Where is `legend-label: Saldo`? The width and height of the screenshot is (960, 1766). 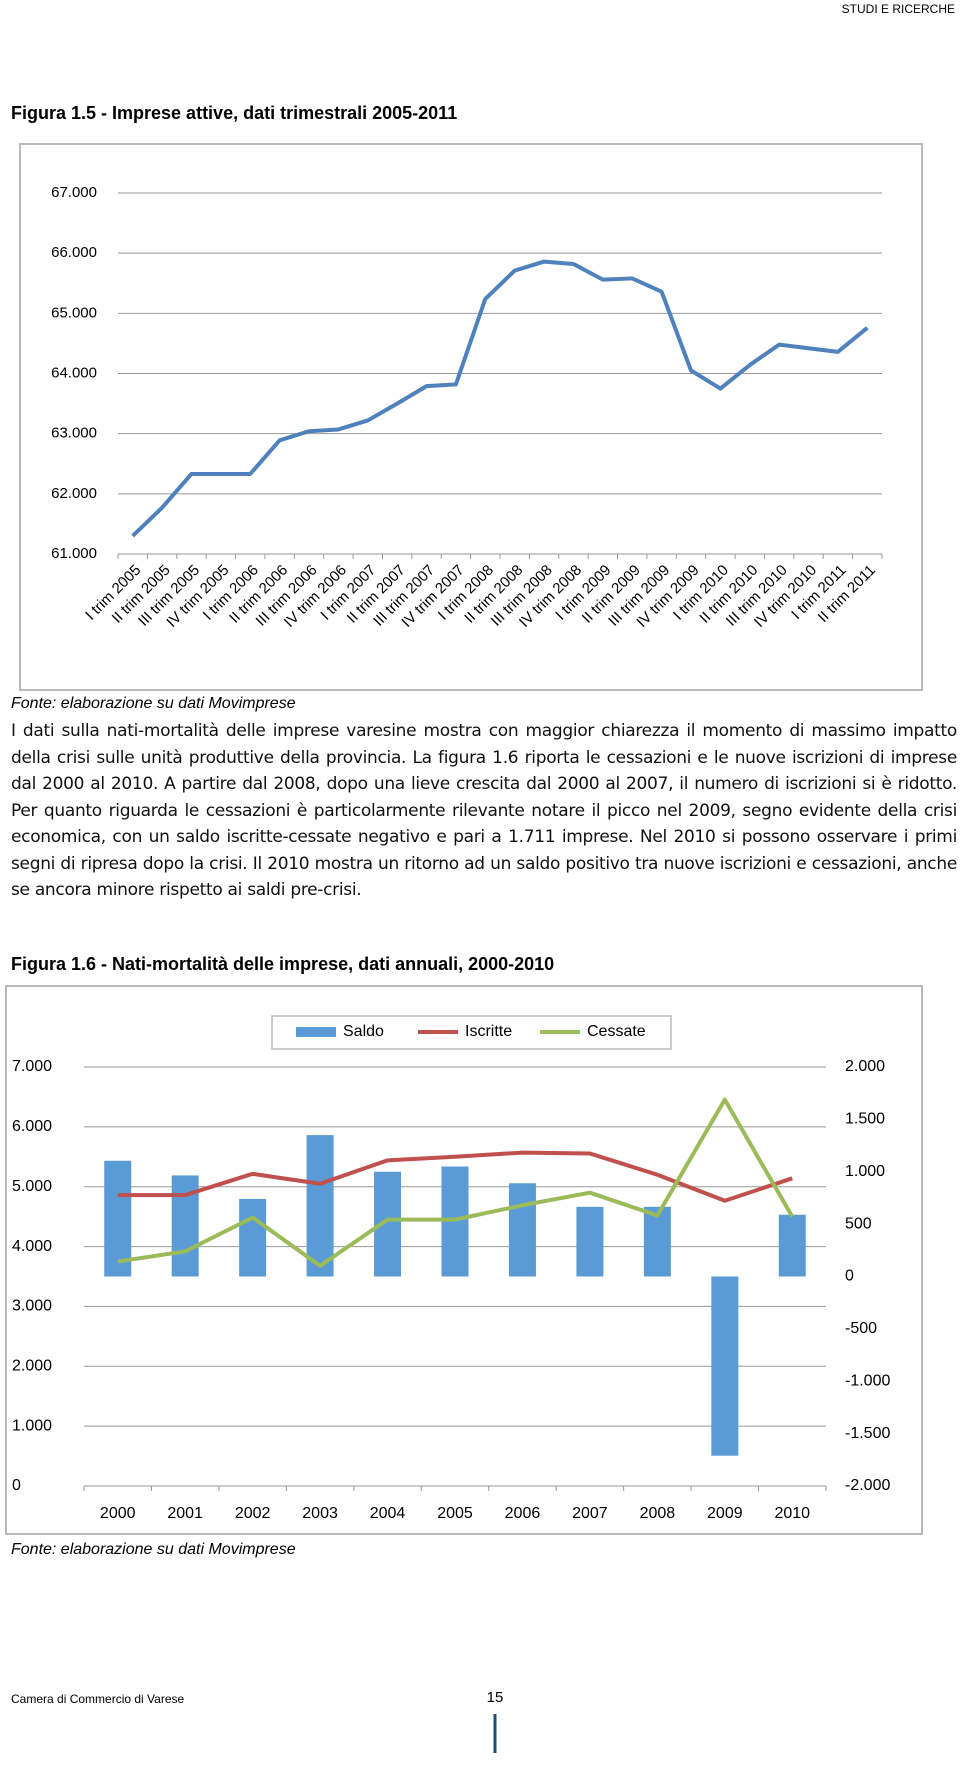
legend-label: Saldo is located at coordinates (363, 1031).